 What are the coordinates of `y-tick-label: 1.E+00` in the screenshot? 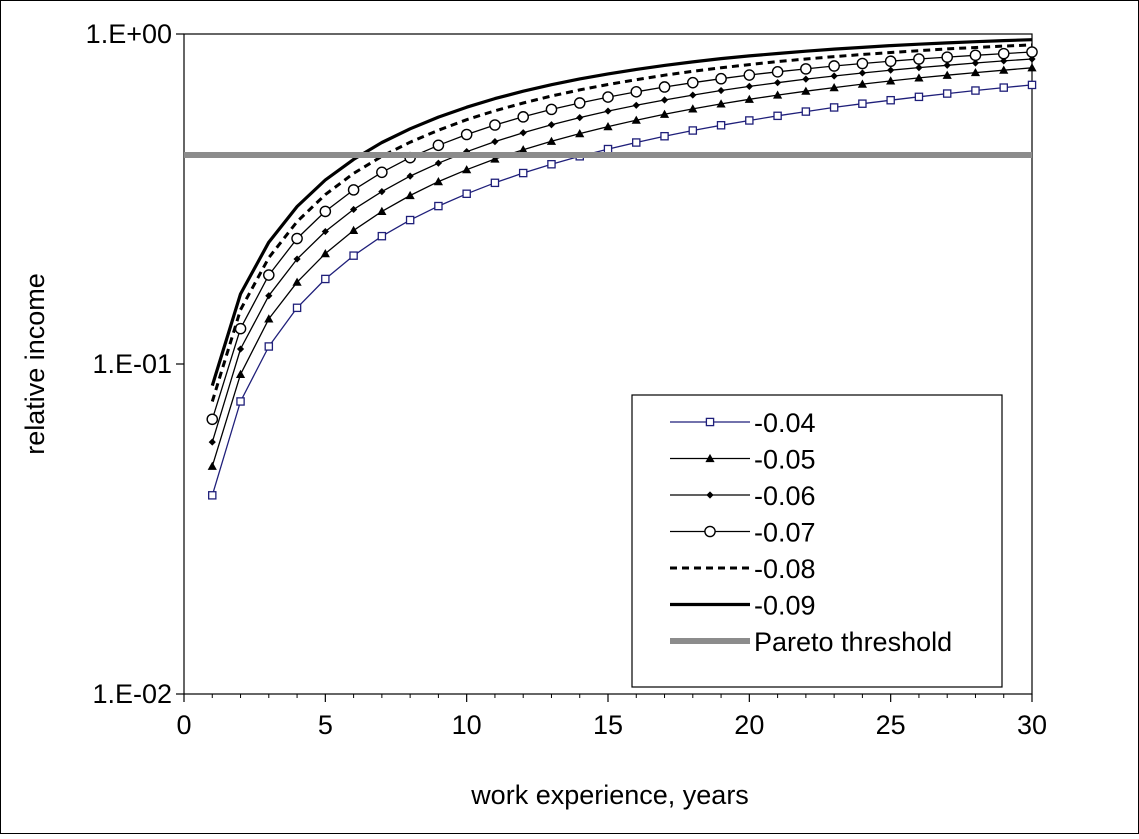 It's located at (129, 34).